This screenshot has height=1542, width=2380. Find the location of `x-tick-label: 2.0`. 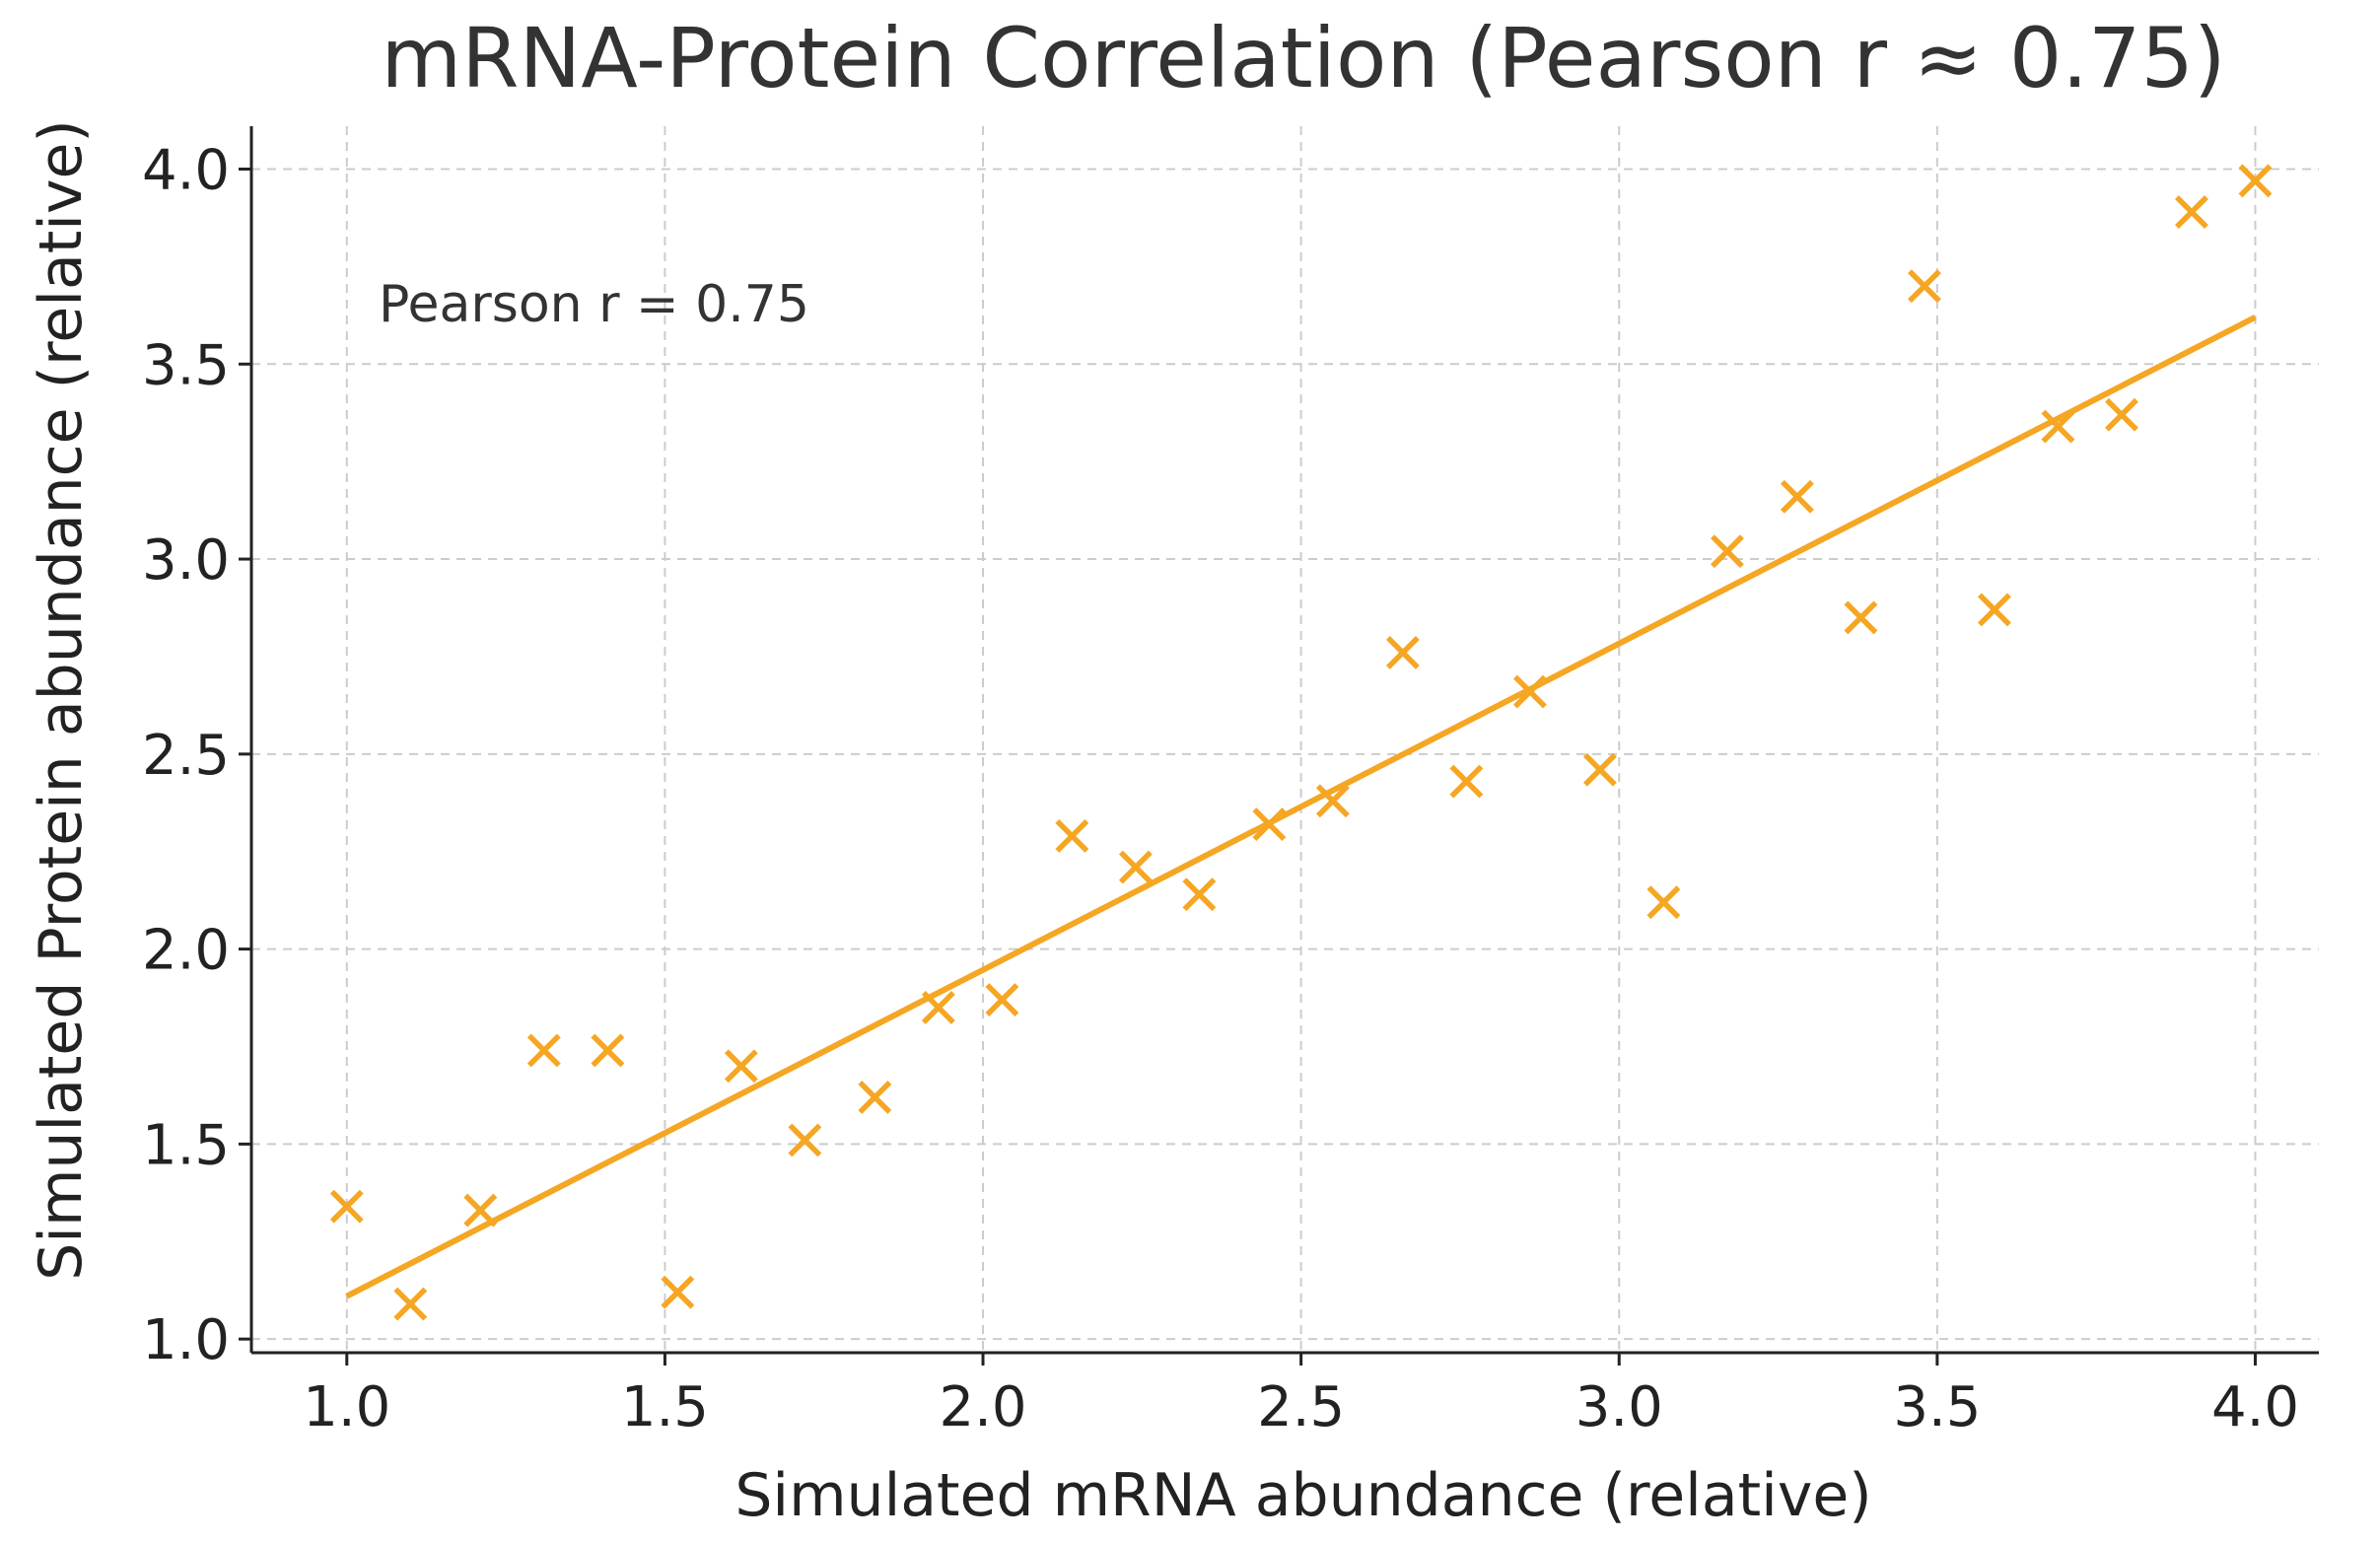

x-tick-label: 2.0 is located at coordinates (982, 1407).